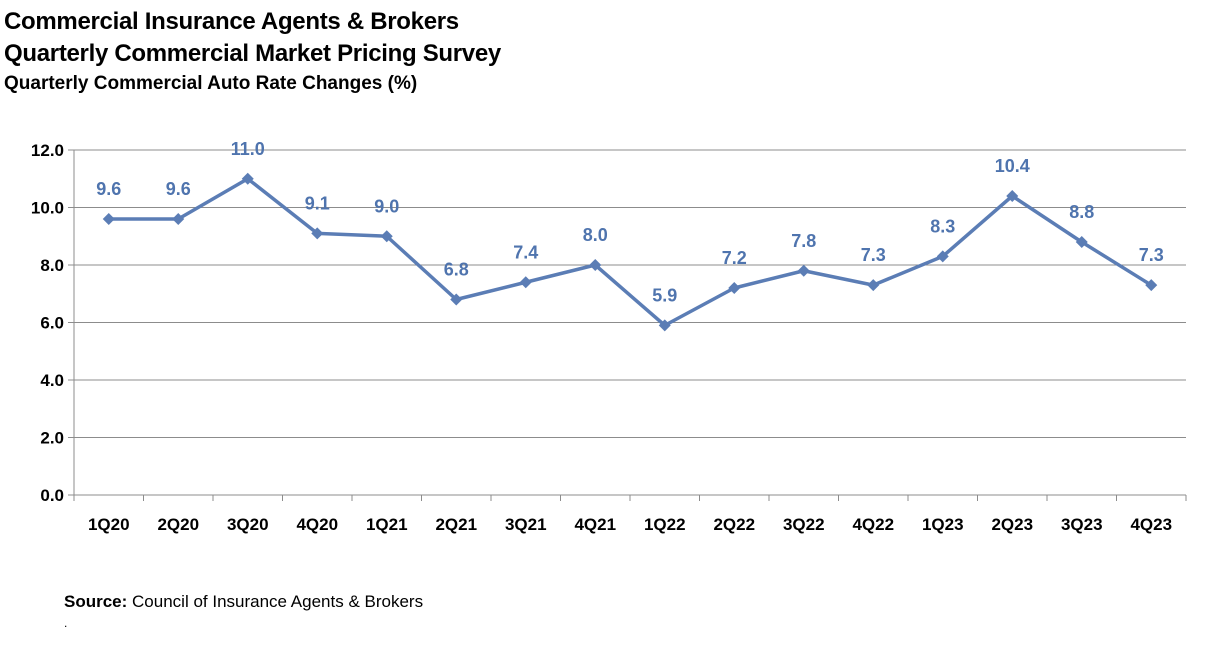  What do you see at coordinates (109, 524) in the screenshot?
I see `x-tick-label: 1Q20` at bounding box center [109, 524].